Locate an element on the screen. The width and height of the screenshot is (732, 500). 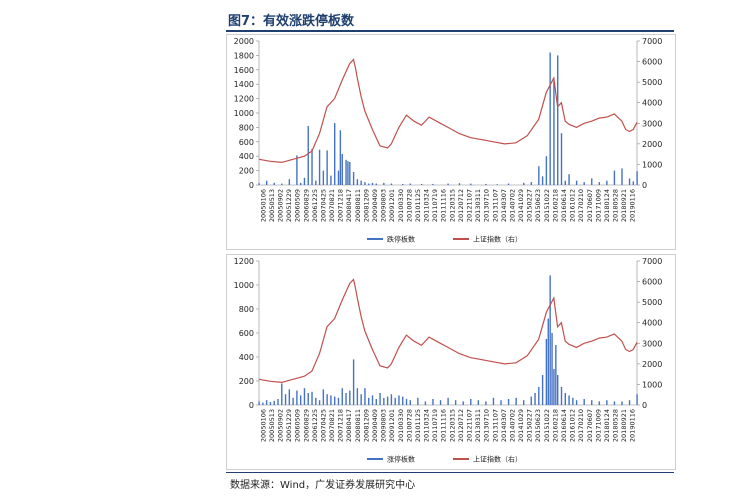
bar-series is located at coordinates (448, 340).